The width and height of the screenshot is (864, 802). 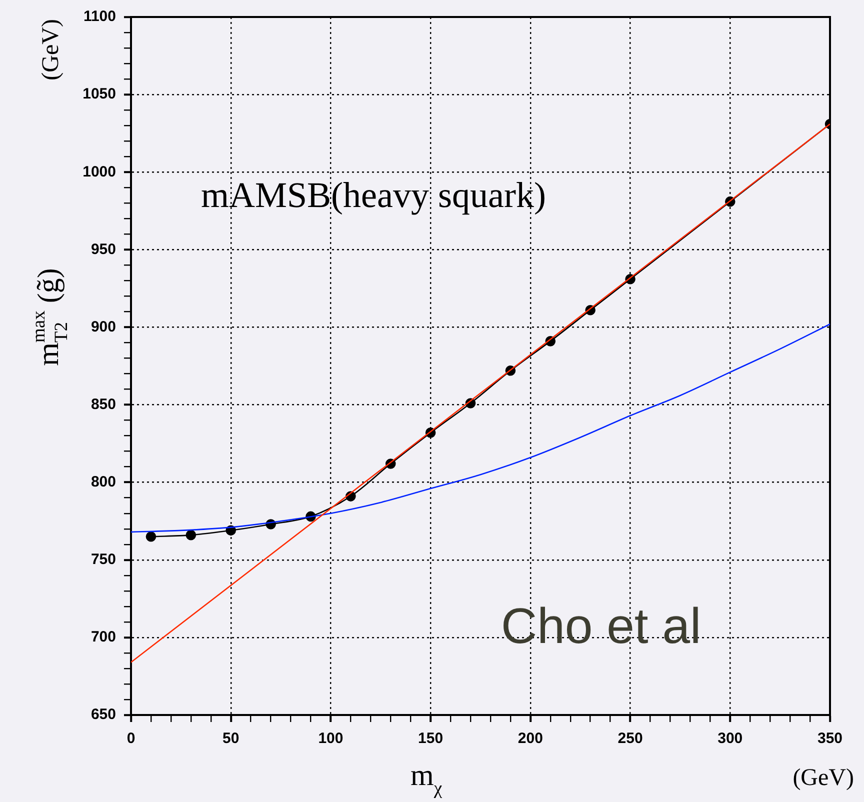 I want to click on x-tick-label: 100, so click(x=331, y=739).